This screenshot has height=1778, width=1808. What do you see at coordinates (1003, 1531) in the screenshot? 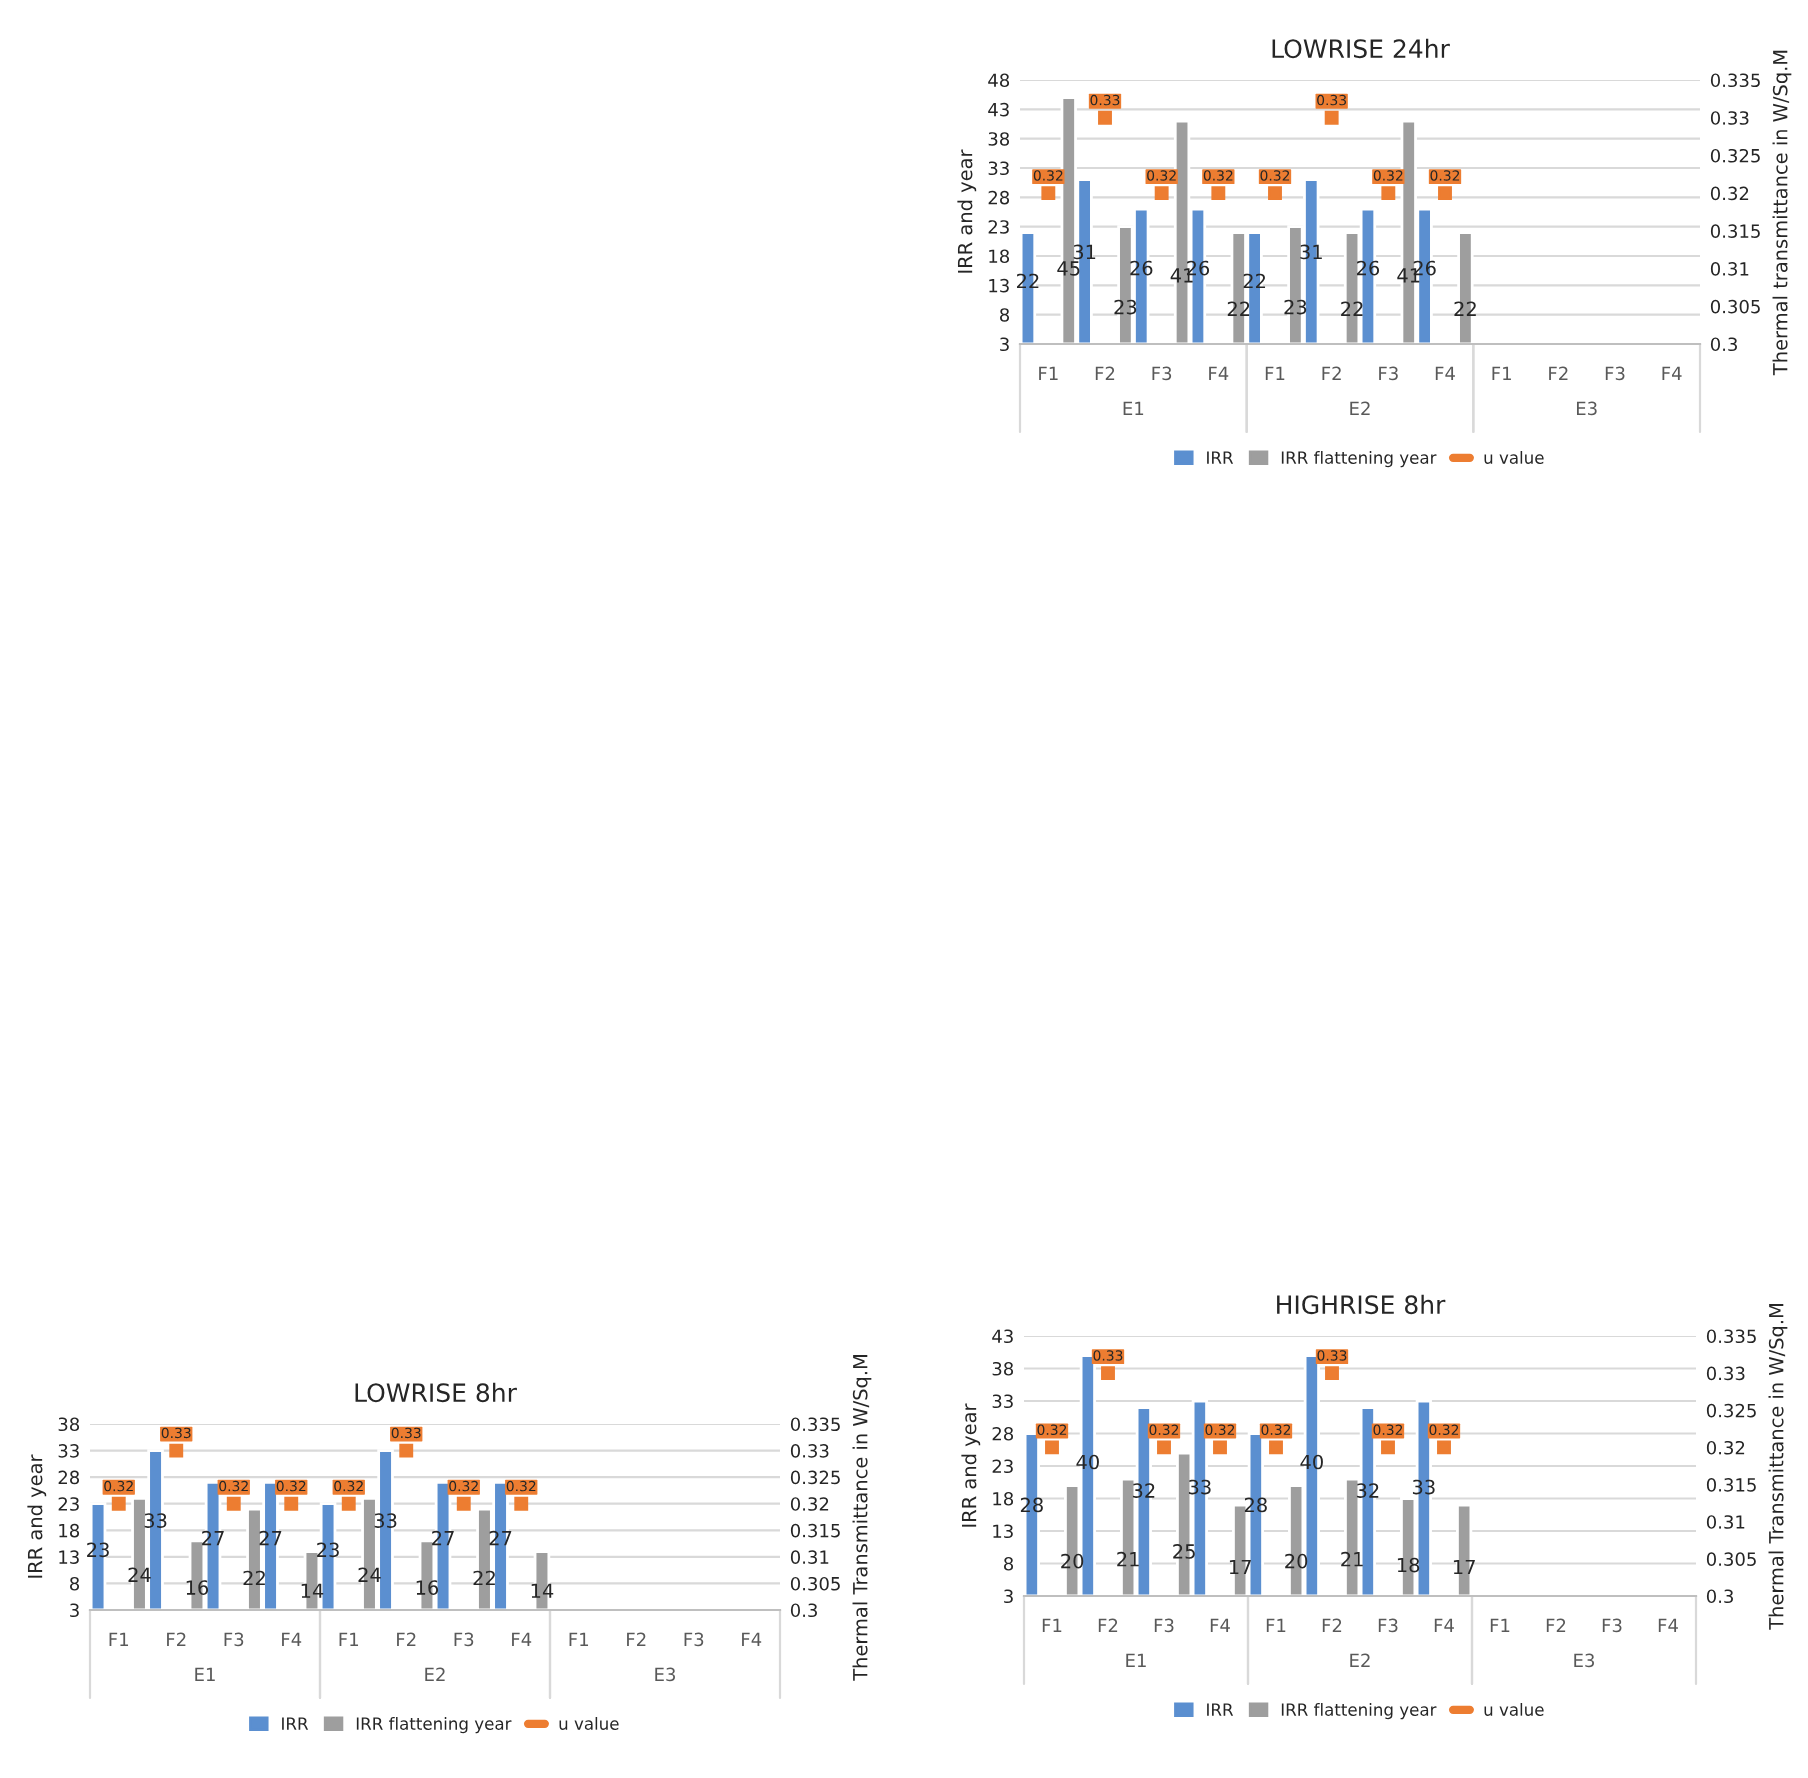
I see `y-tick-label: 13` at bounding box center [1003, 1531].